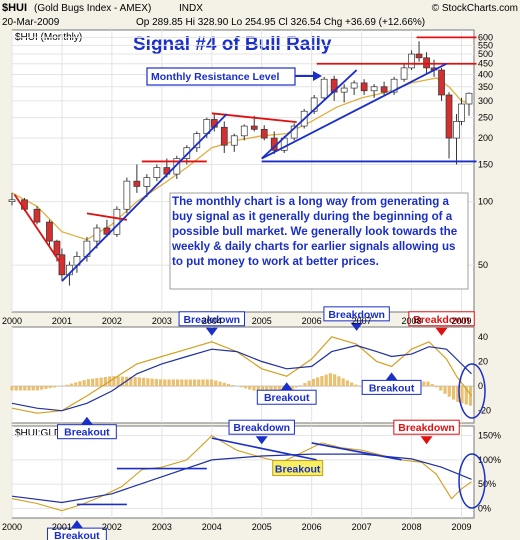 This screenshot has height=540, width=520. What do you see at coordinates (215, 77) in the screenshot?
I see `resistance-callout-text: Monthly Resistance Level` at bounding box center [215, 77].